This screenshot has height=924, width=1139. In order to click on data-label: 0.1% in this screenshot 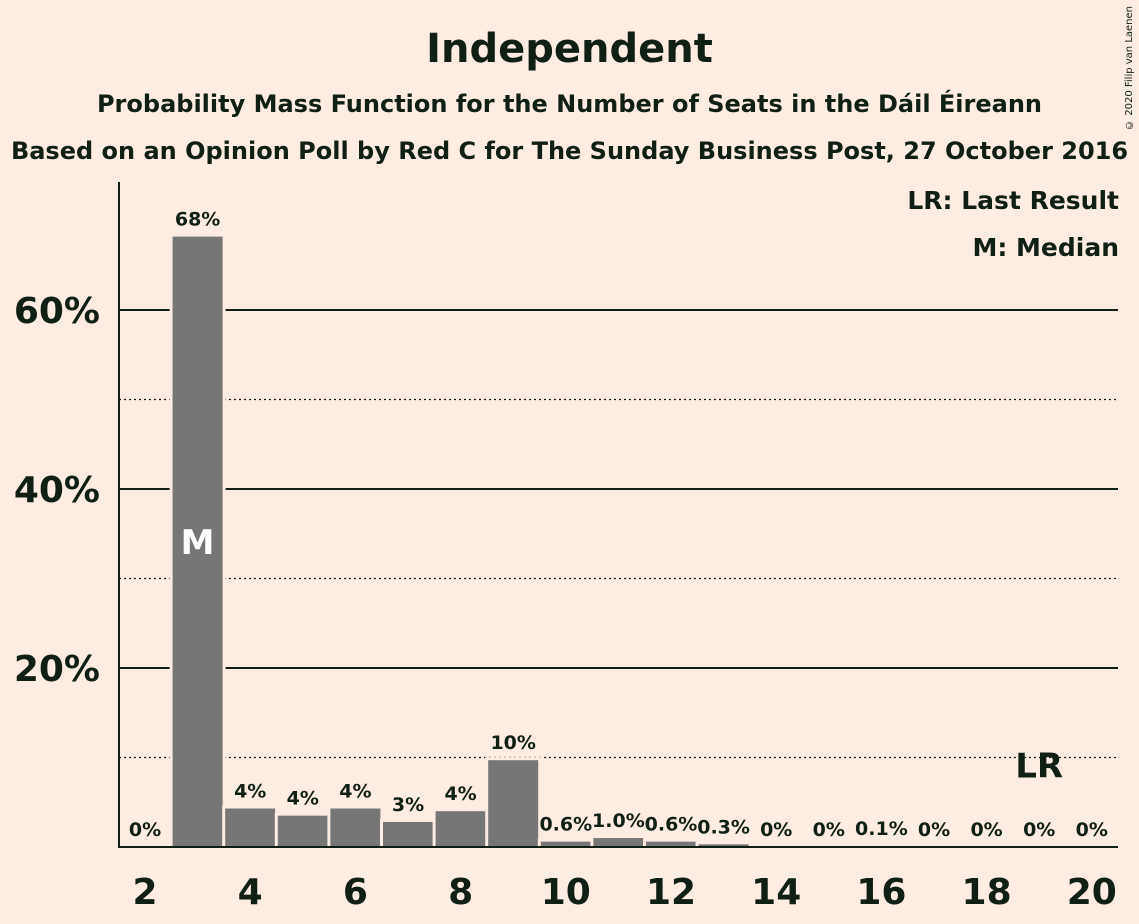, I will do `click(881, 829)`.